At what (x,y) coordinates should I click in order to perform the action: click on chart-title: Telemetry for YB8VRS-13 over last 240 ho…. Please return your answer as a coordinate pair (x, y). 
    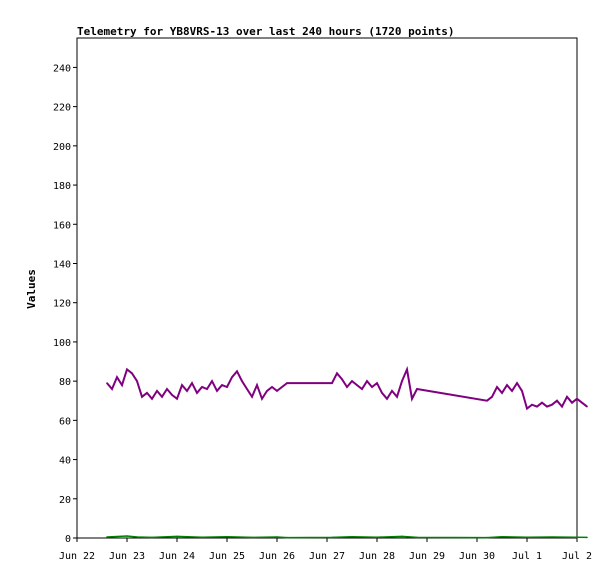
    Looking at the image, I should click on (266, 31).